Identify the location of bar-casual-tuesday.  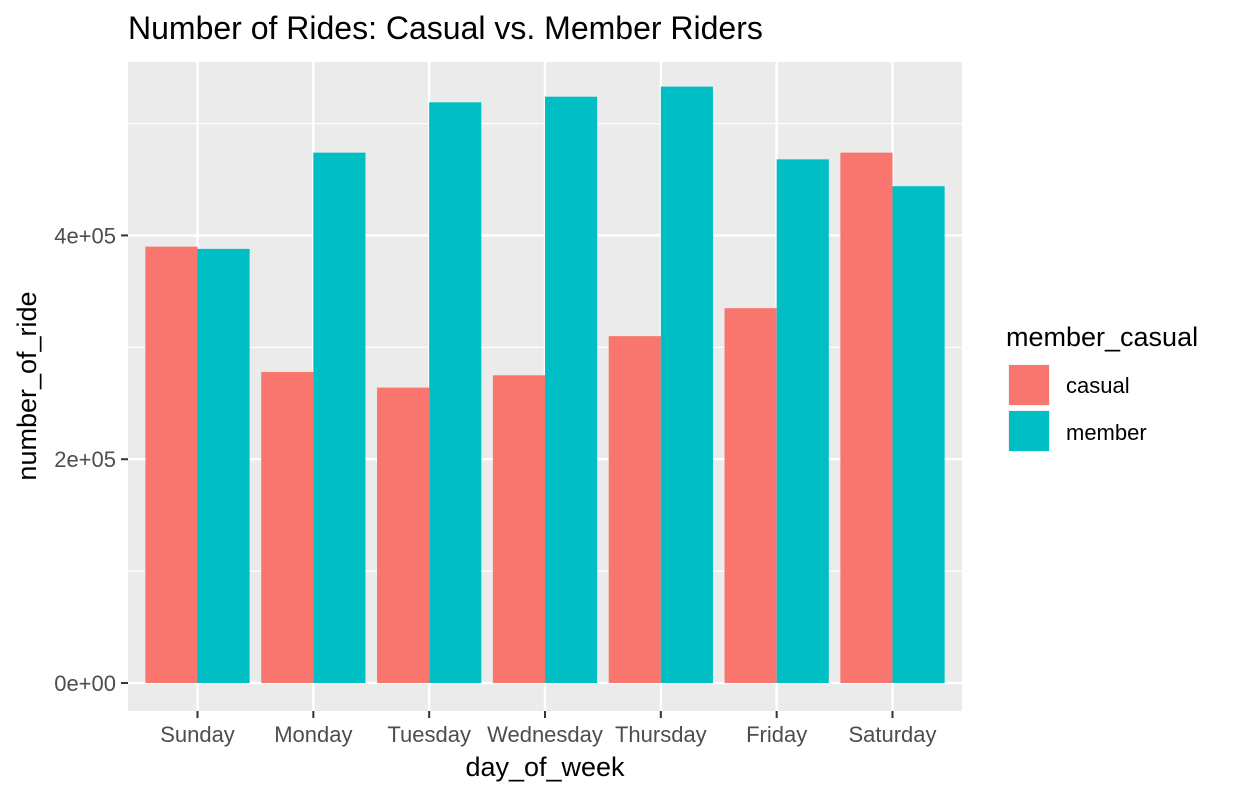
(403, 535).